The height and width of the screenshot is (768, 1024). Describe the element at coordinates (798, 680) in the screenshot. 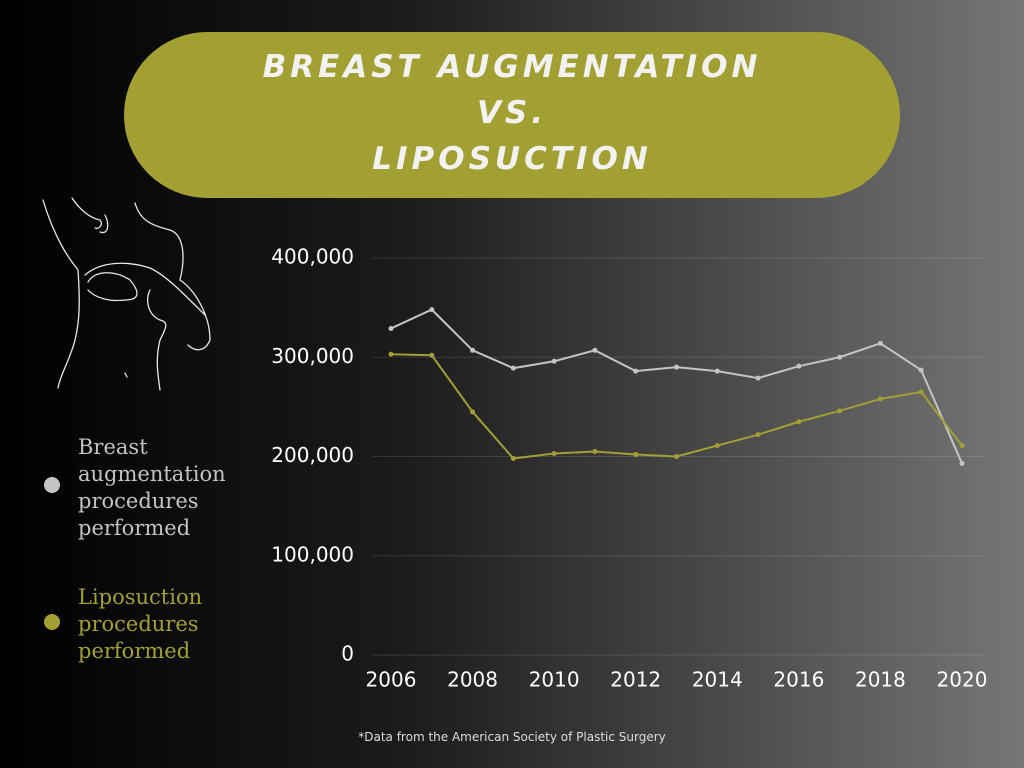

I see `x-tick-label: 2016` at that location.